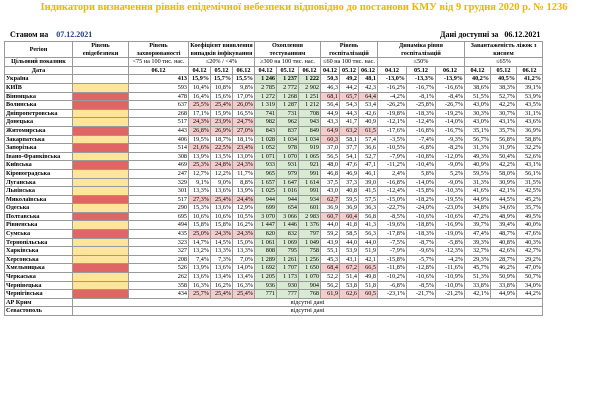  Describe the element at coordinates (273, 302) in the screenshot. I see `table-row: АР Крим відсутні дані` at that location.